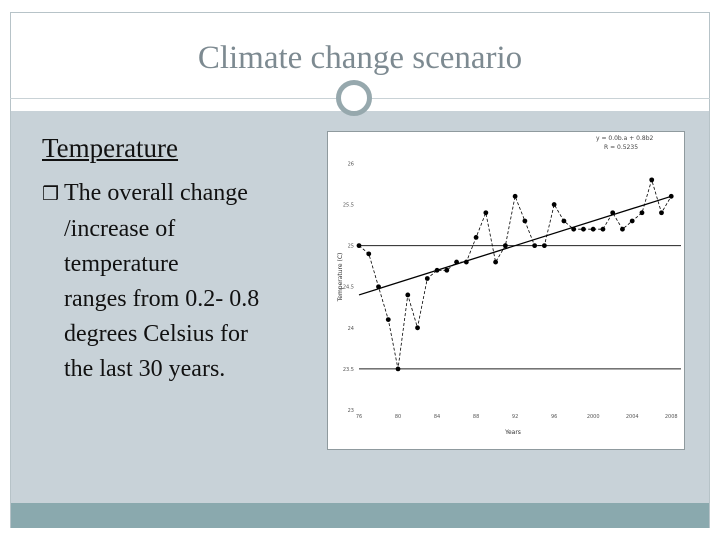 The height and width of the screenshot is (540, 720). I want to click on bullet-line-3: temperature, so click(121, 264).